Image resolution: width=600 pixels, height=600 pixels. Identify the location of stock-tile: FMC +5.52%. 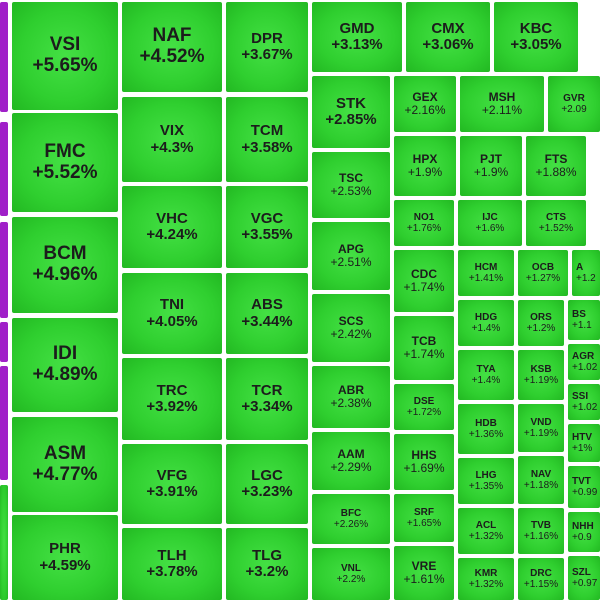
(65, 162).